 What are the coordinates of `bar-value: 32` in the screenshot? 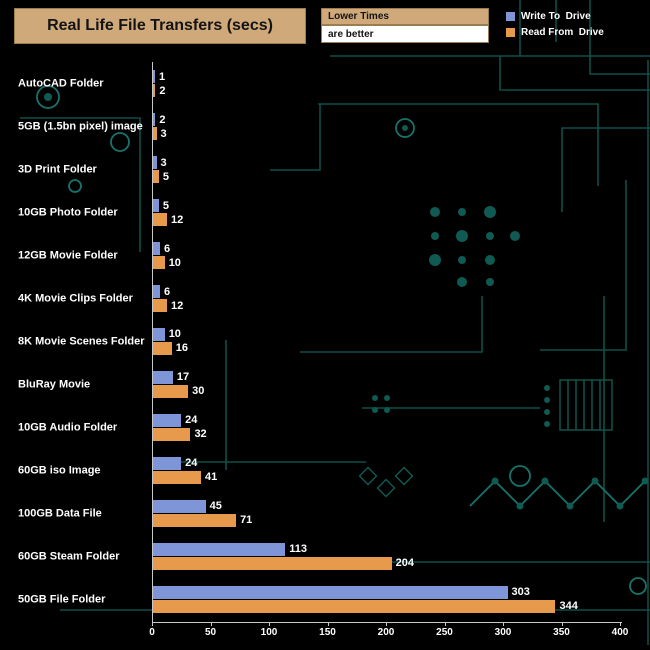 It's located at (200, 434).